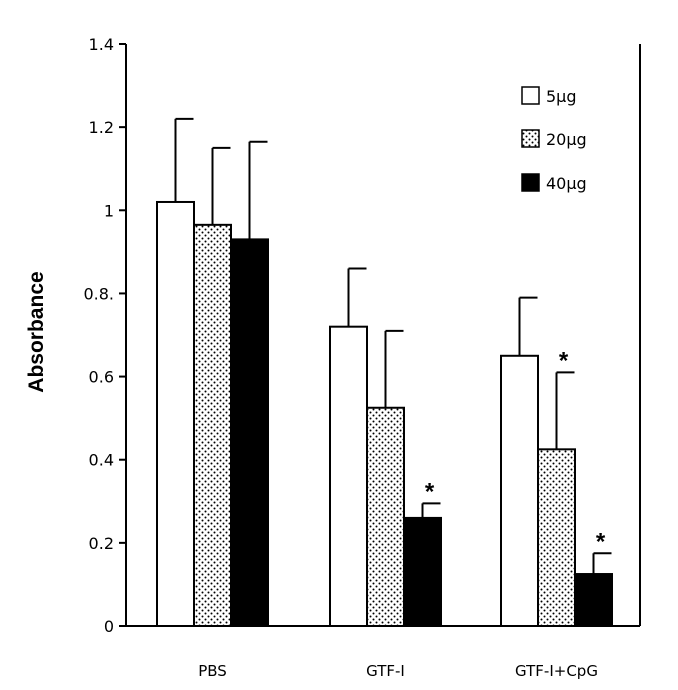  I want to click on x-category-label: GTF-I+CpG, so click(556, 671).